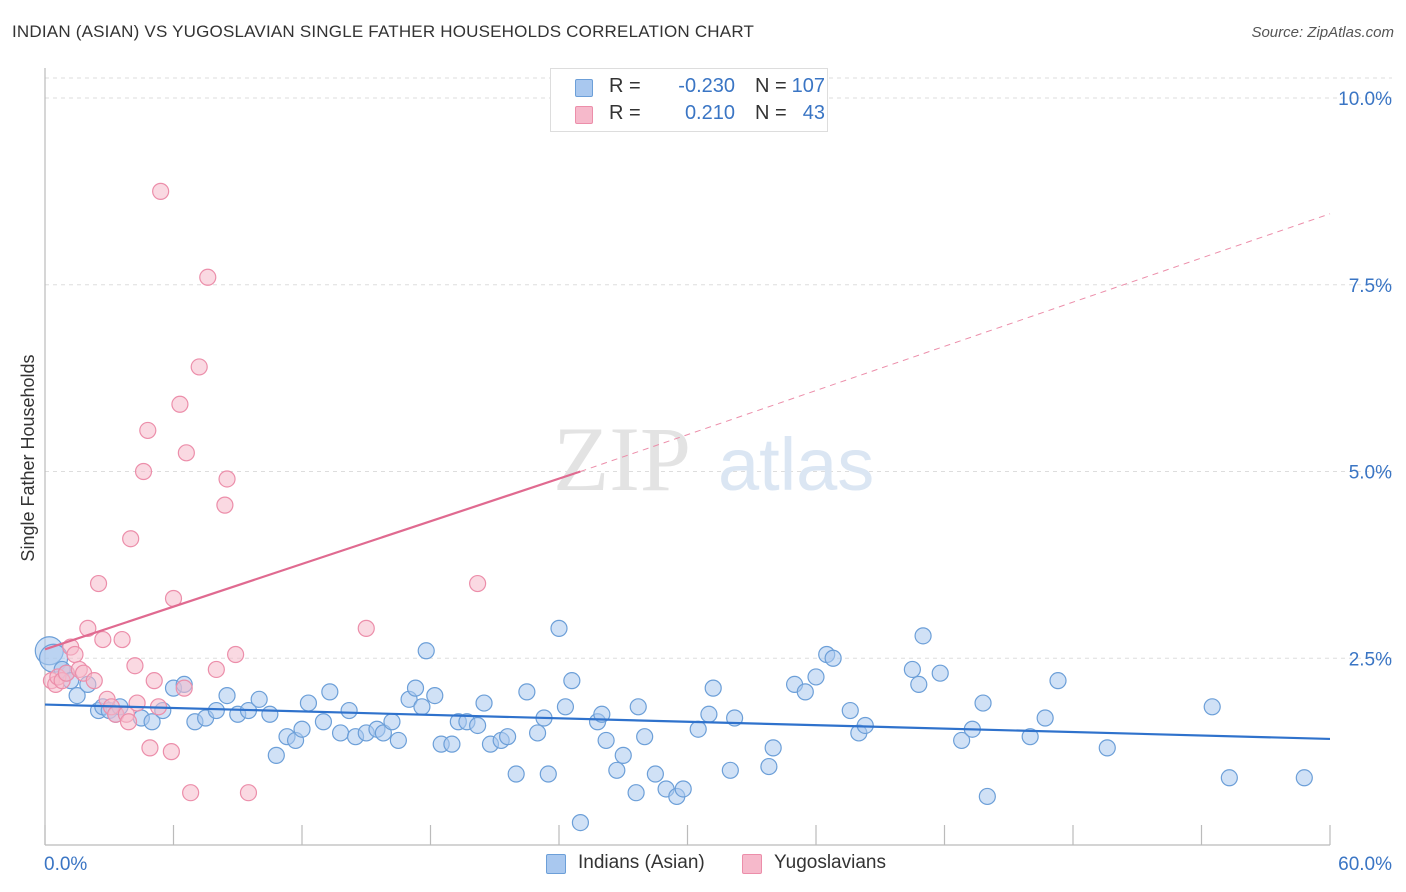  I want to click on legend-n-value: 43, so click(813, 113).